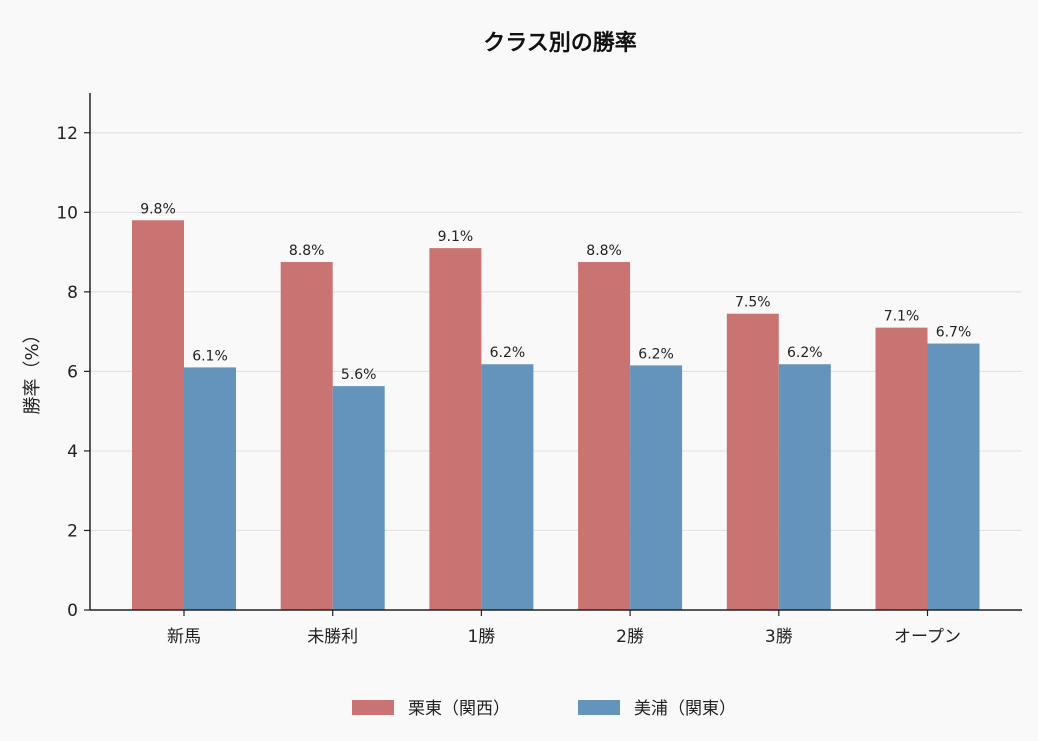 This screenshot has height=741, width=1038. Describe the element at coordinates (560, 43) in the screenshot. I see `chart-title: クラス別の勝率` at that location.